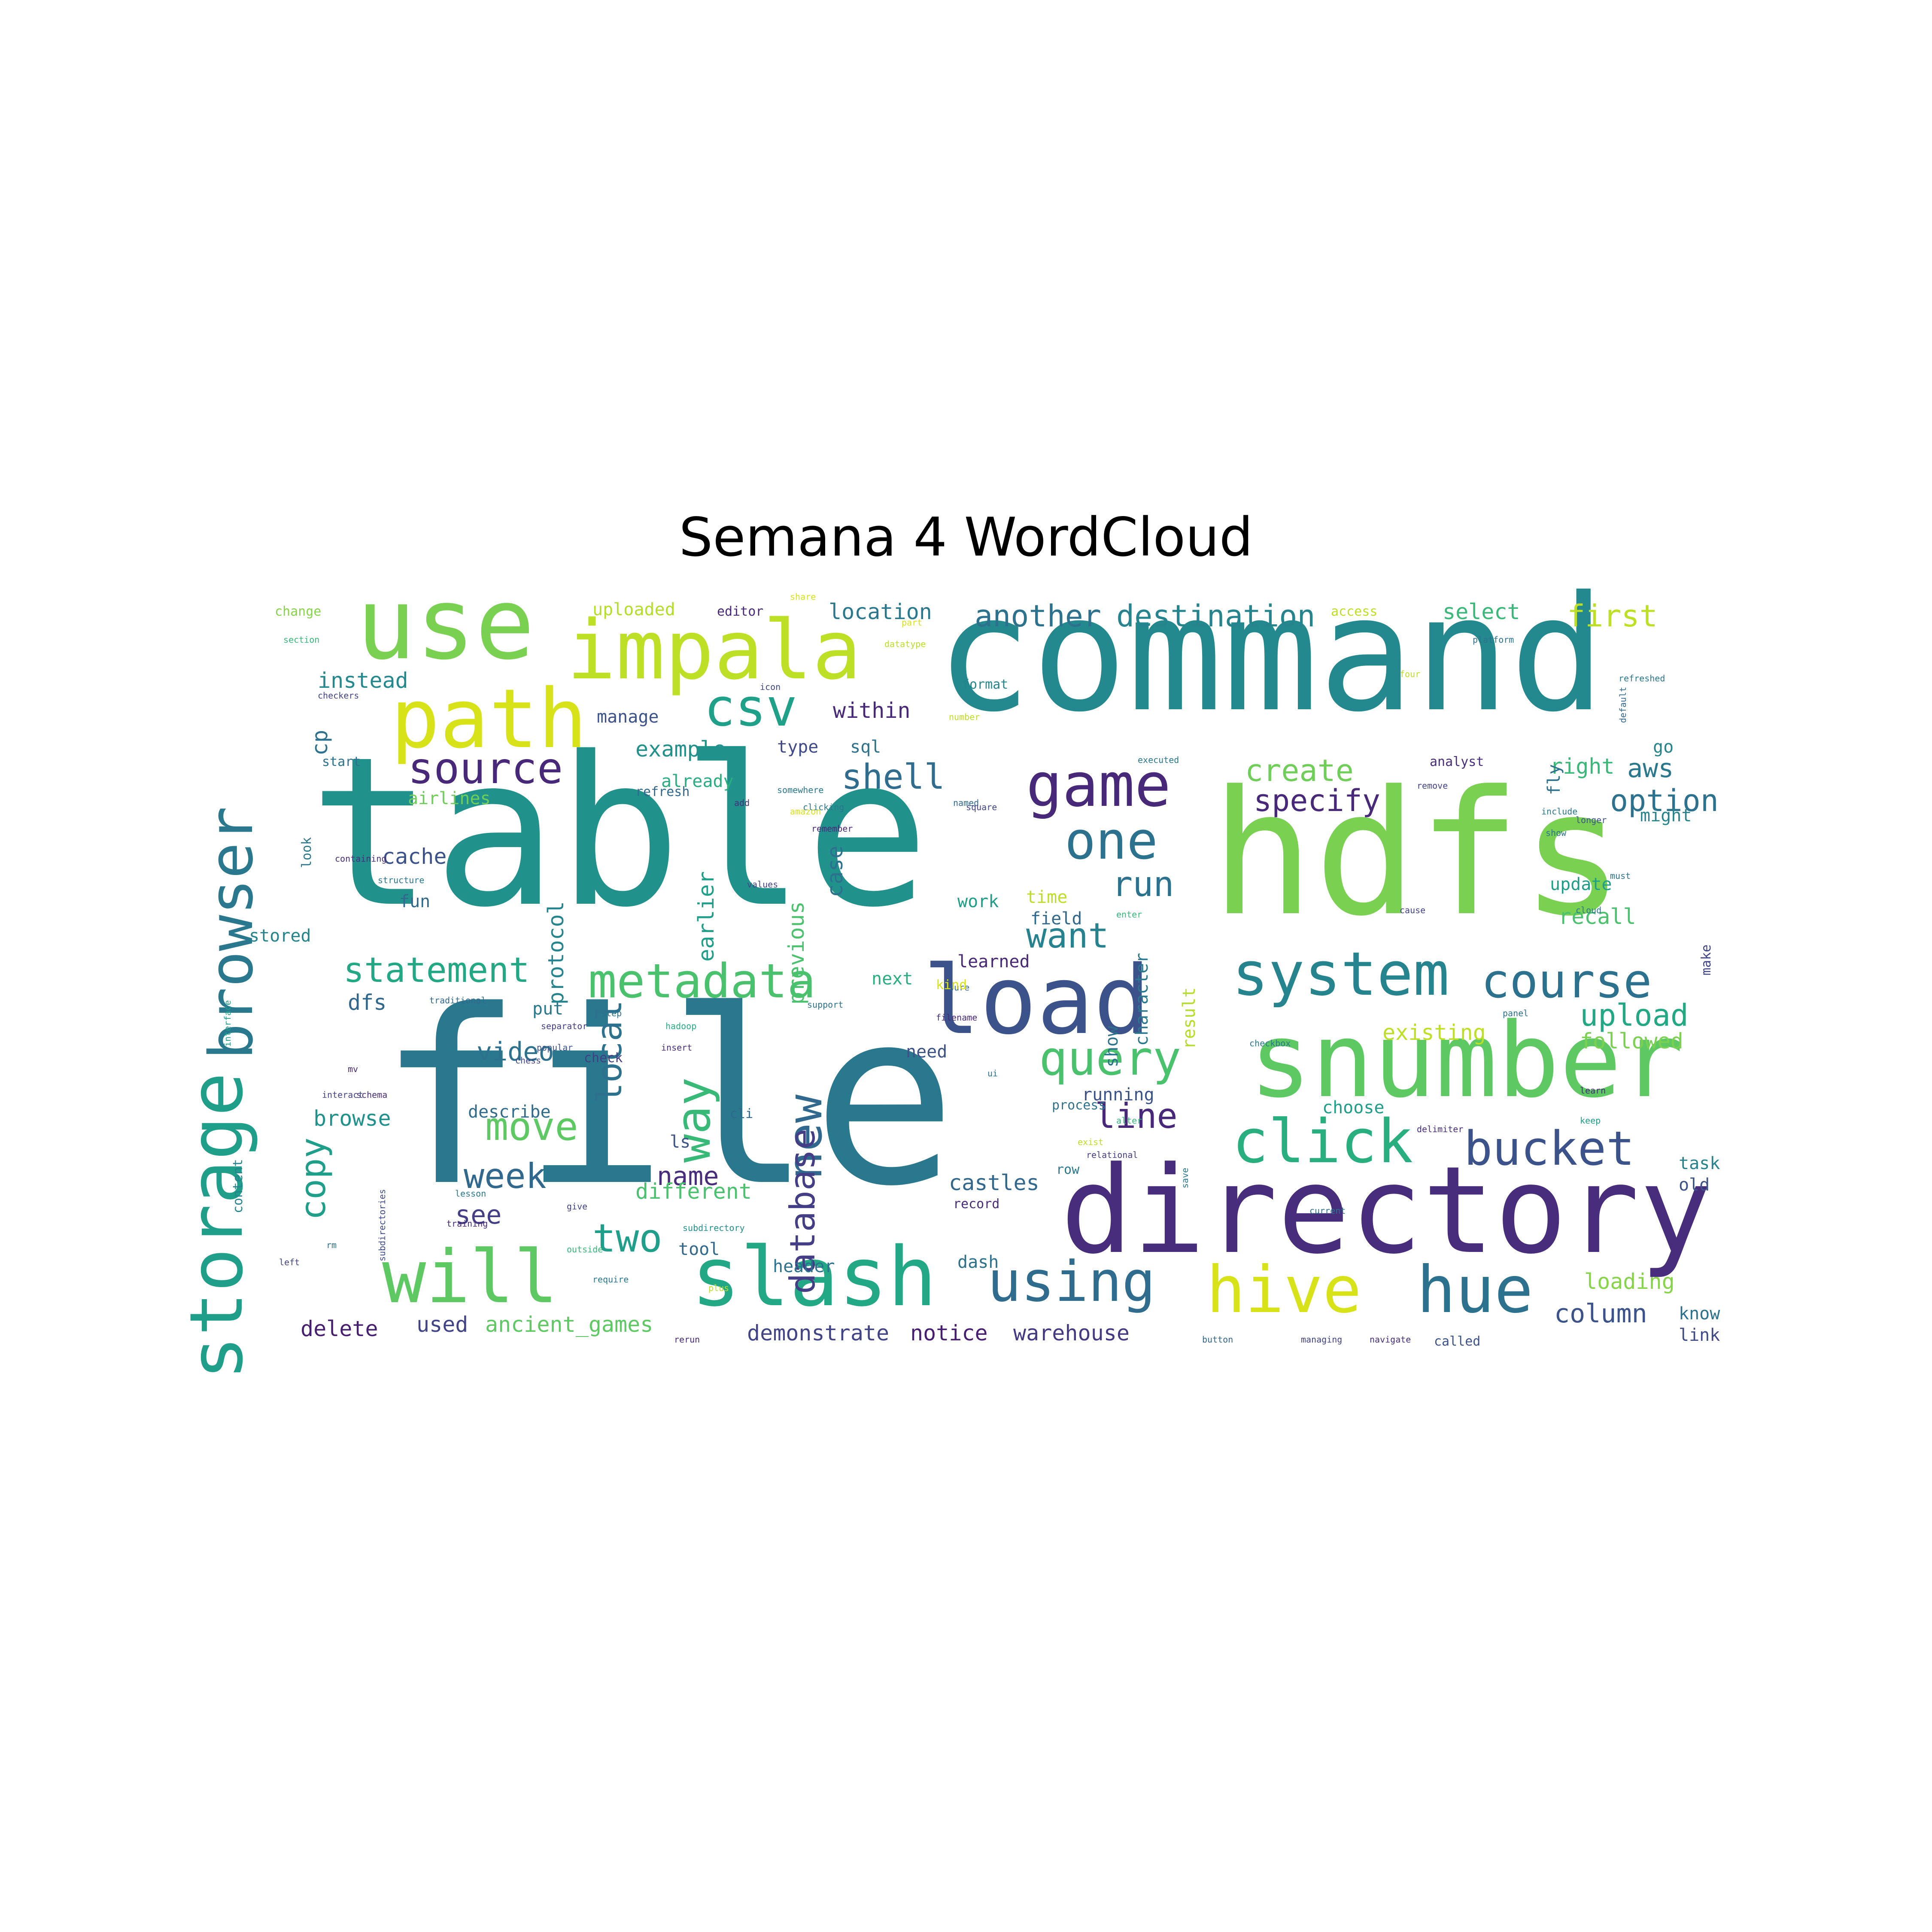 The width and height of the screenshot is (1932, 1932). What do you see at coordinates (797, 953) in the screenshot?
I see `cloud-word: previous` at bounding box center [797, 953].